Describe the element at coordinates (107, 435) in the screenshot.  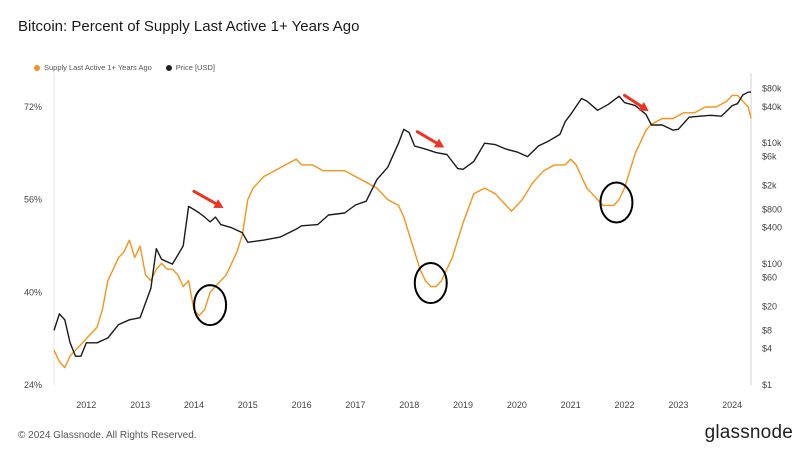
I see `copyright: © 2024 Glassnode. All Rights Reserved.` at that location.